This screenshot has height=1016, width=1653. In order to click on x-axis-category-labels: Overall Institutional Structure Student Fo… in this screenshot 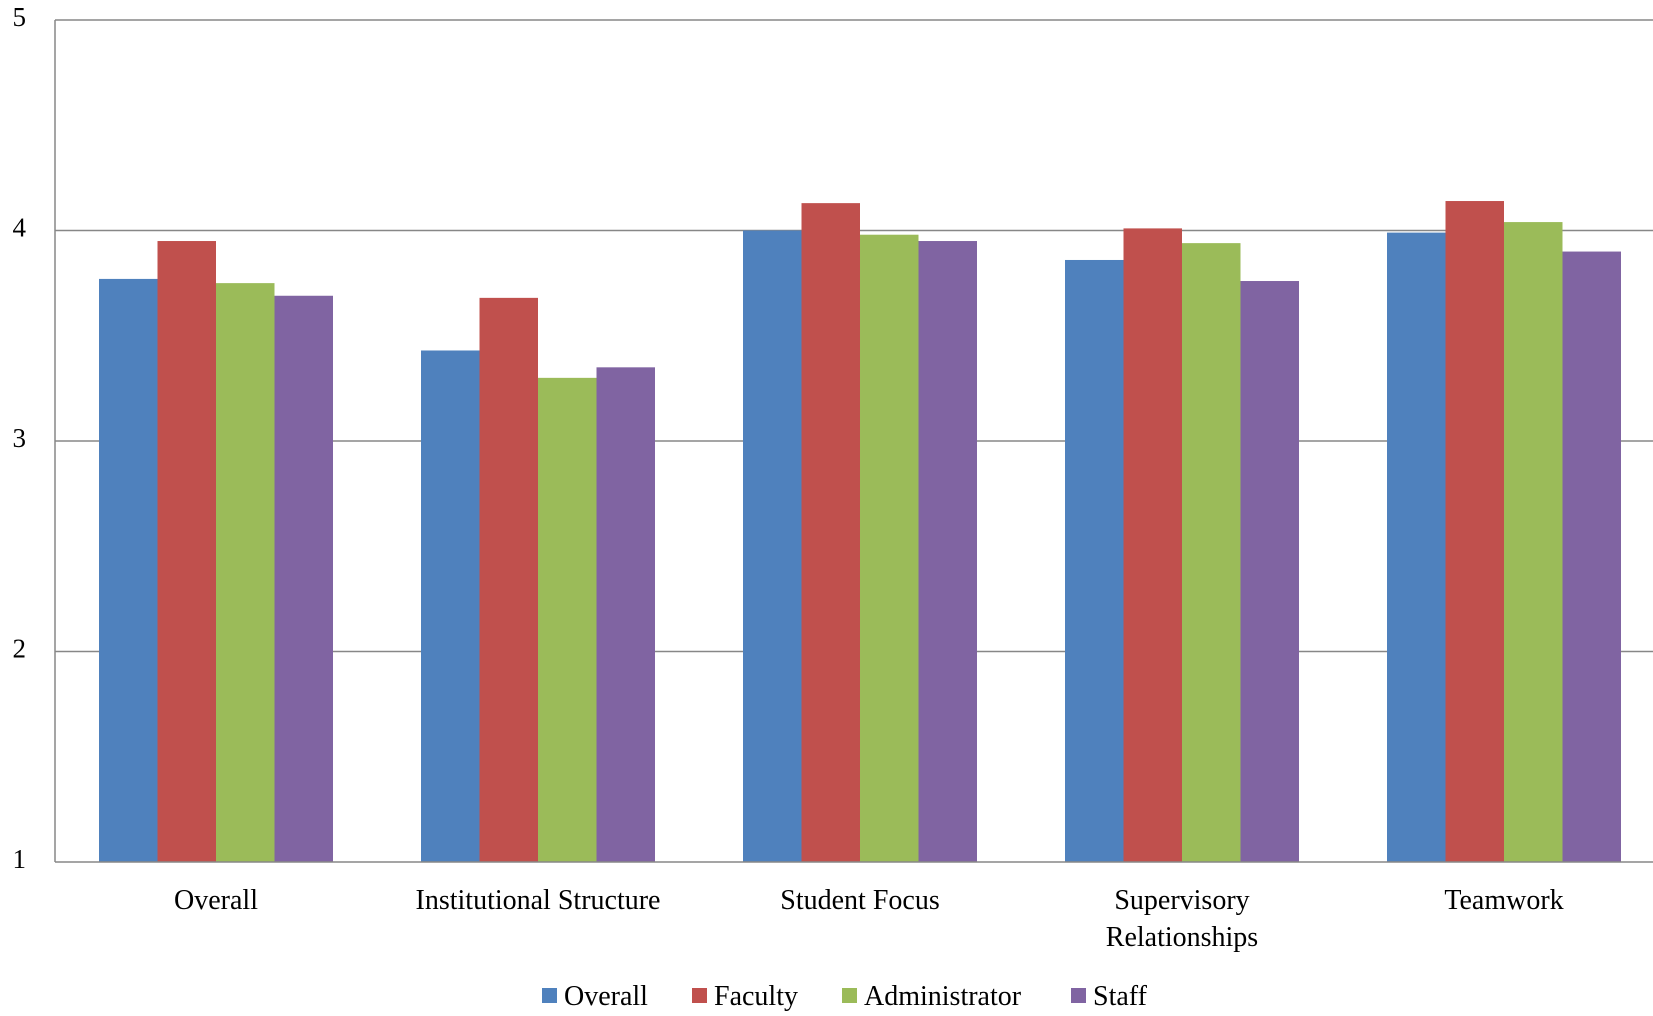, I will do `click(869, 919)`.